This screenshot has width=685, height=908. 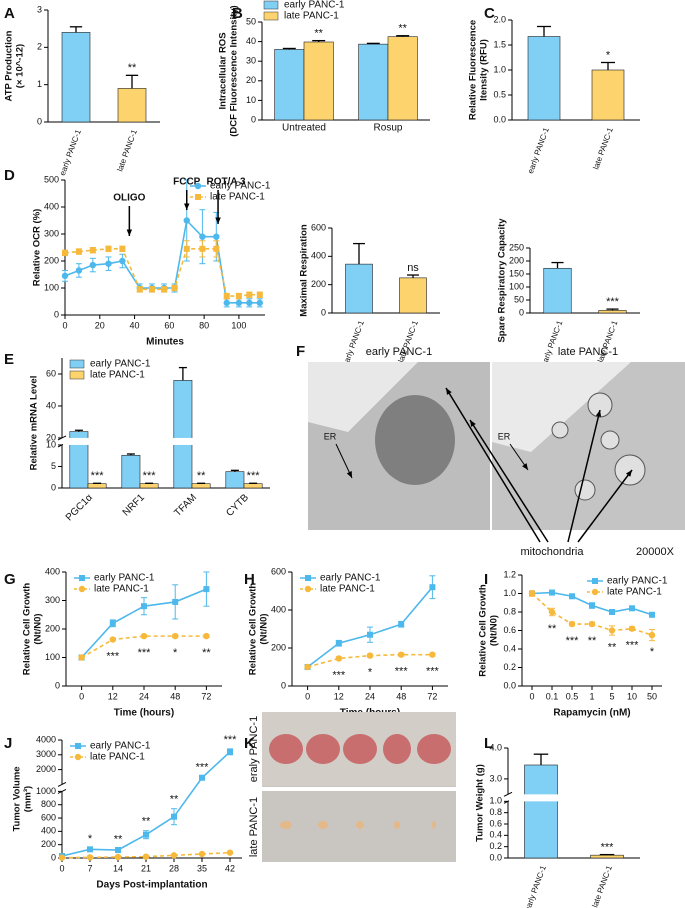 I want to click on y-tick-label: 1, so click(x=39, y=84).